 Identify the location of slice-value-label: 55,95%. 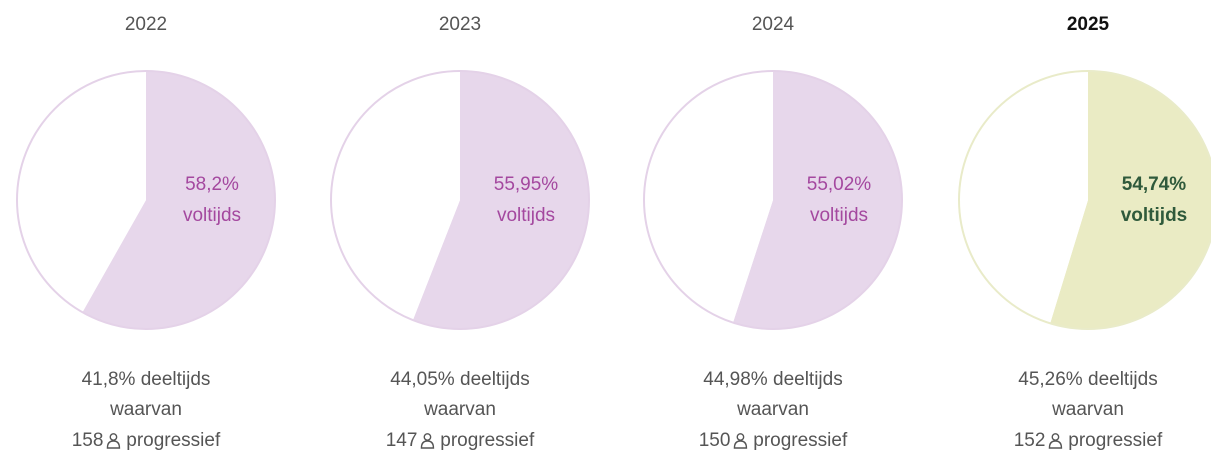
(526, 184).